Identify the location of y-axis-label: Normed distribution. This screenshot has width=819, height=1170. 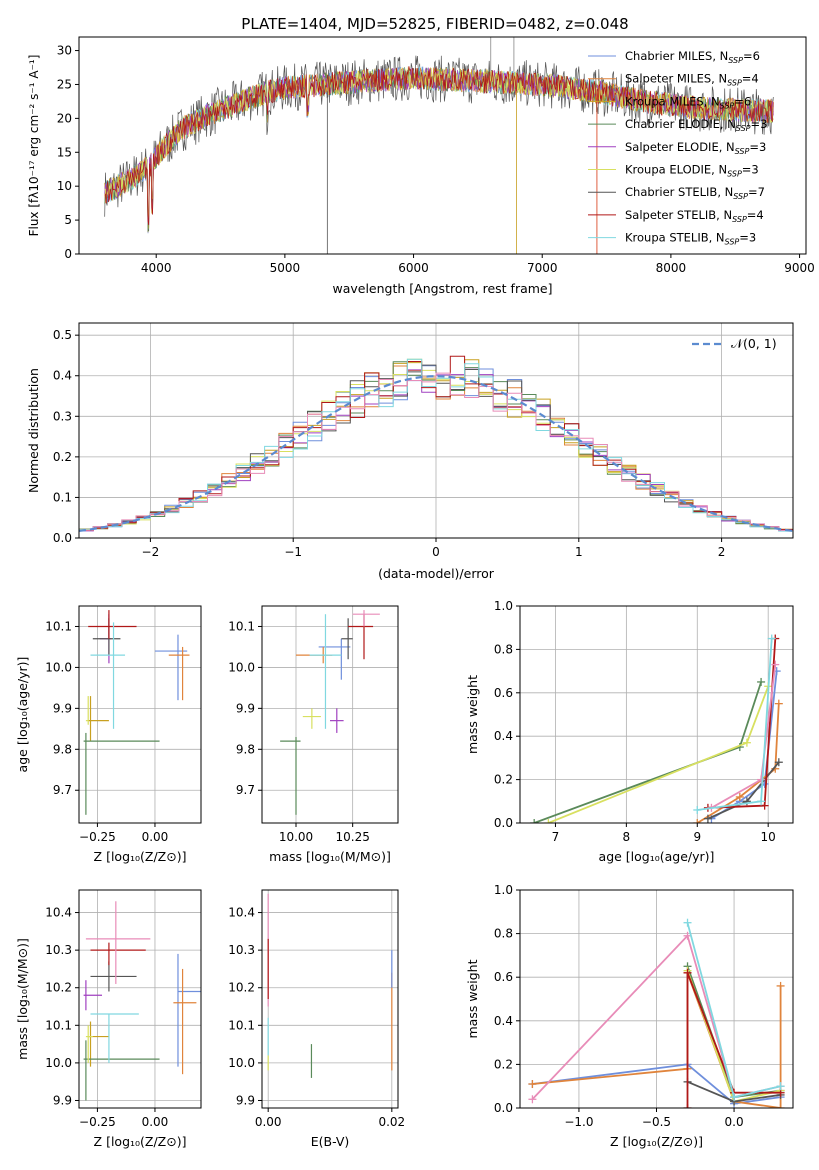
(33, 430).